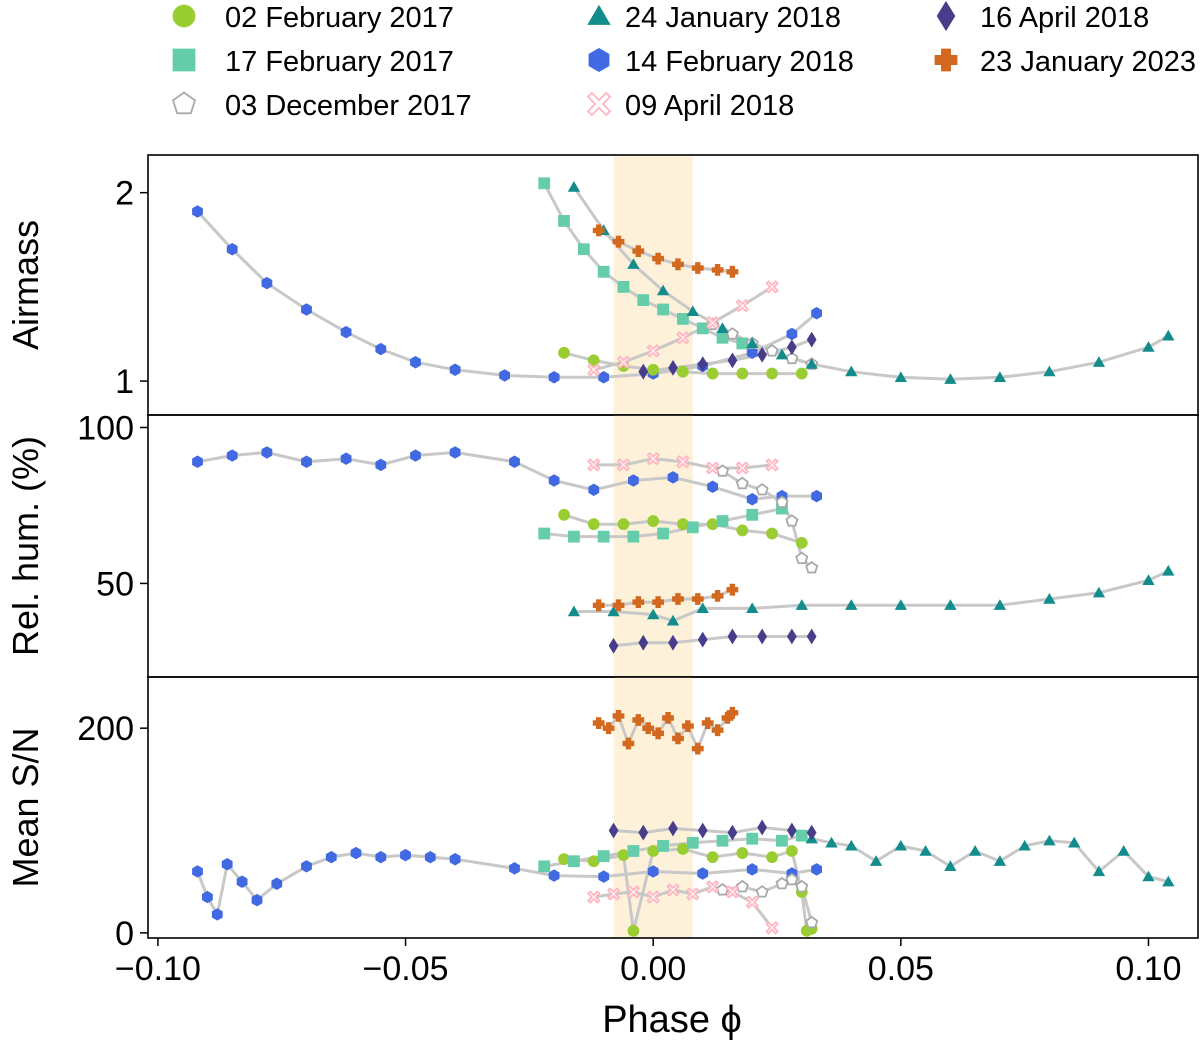 The width and height of the screenshot is (1200, 1044). What do you see at coordinates (739, 62) in the screenshot?
I see `legend-label: 14 February 2018` at bounding box center [739, 62].